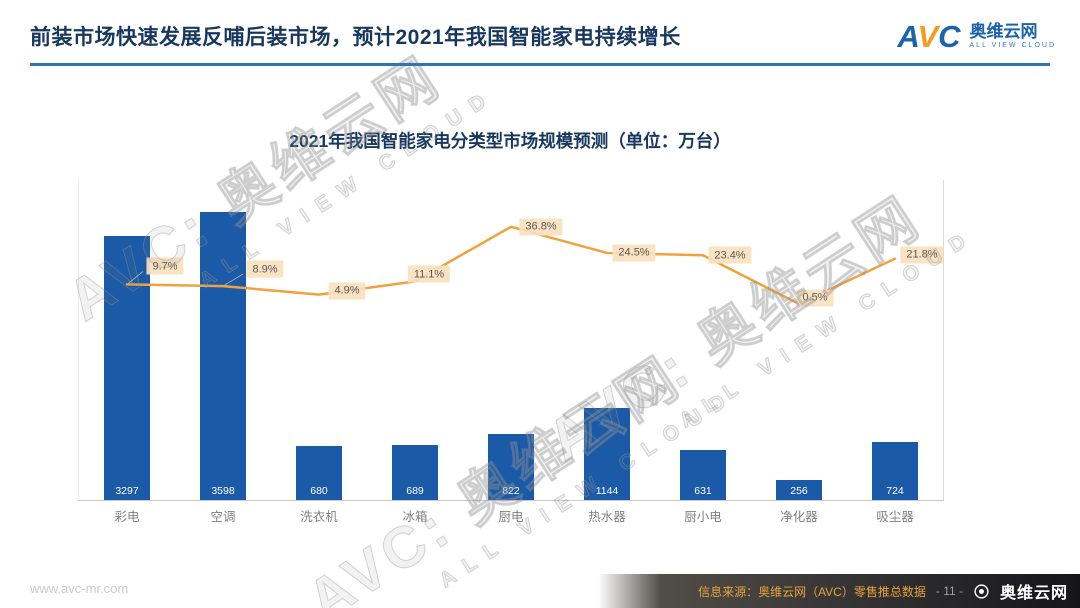 This screenshot has height=608, width=1080. What do you see at coordinates (1003, 31) in the screenshot?
I see `logo-brand: 奥维云网` at bounding box center [1003, 31].